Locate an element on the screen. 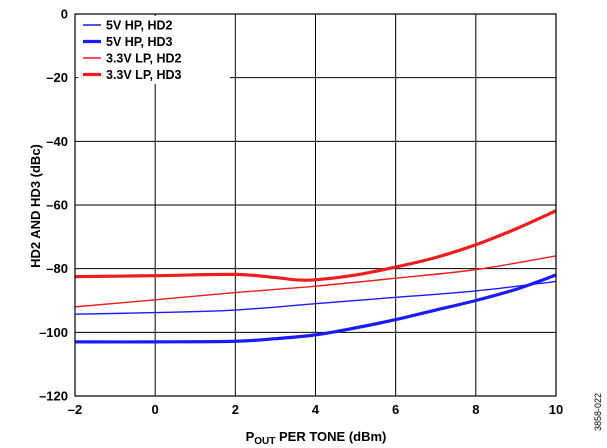 The height and width of the screenshot is (448, 607). x-axis-title-rest: PER TONE (dBm) is located at coordinates (330, 436).